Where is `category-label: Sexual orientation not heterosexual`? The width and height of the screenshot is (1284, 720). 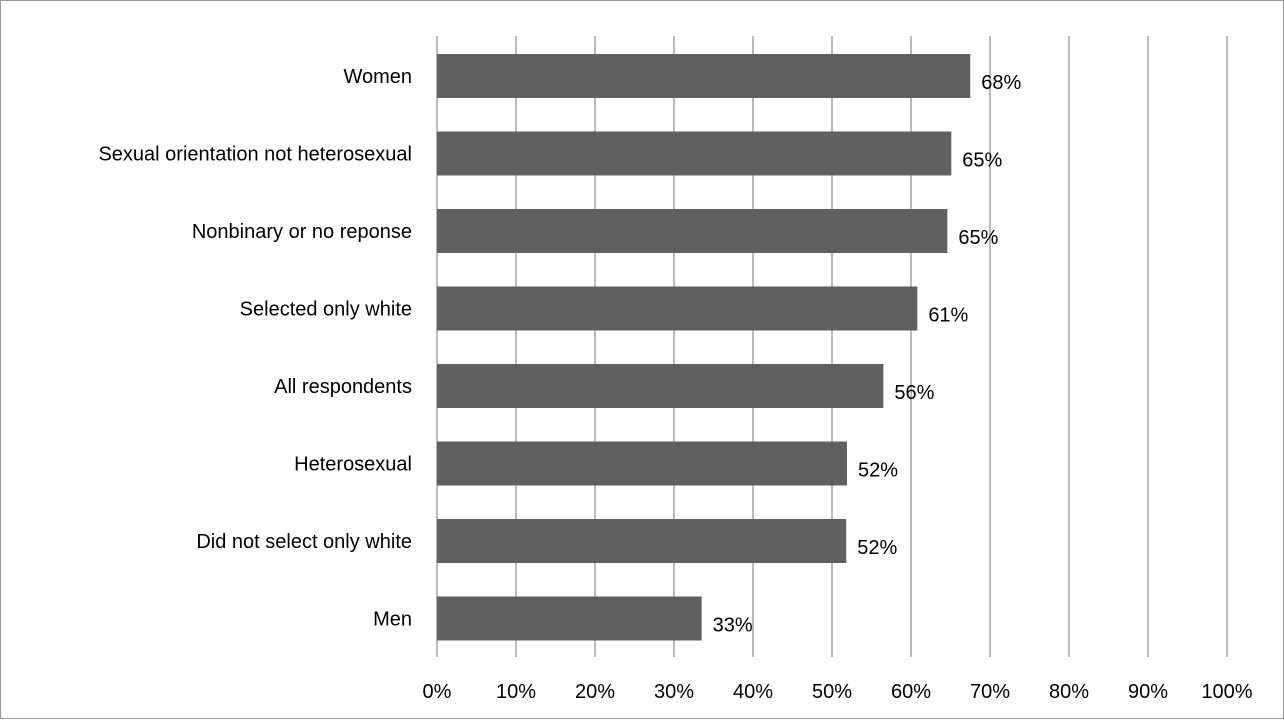
category-label: Sexual orientation not heterosexual is located at coordinates (255, 155).